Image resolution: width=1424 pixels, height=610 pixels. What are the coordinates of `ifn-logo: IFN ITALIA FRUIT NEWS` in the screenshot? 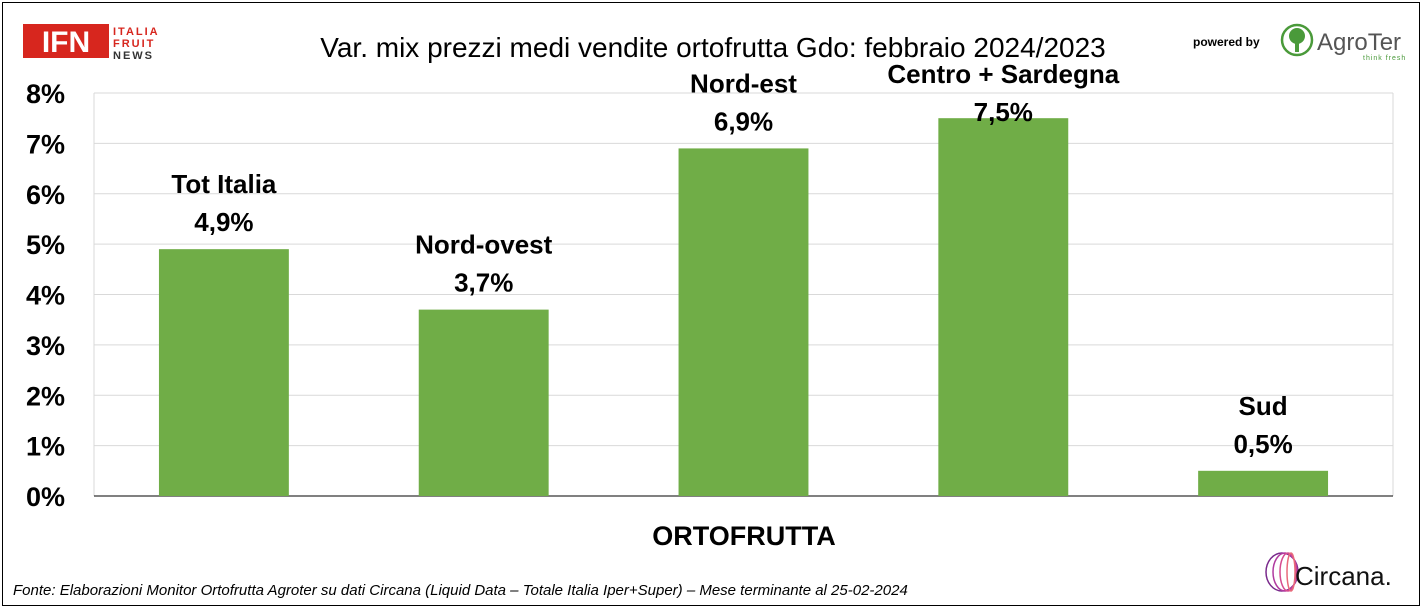 It's located at (91, 43).